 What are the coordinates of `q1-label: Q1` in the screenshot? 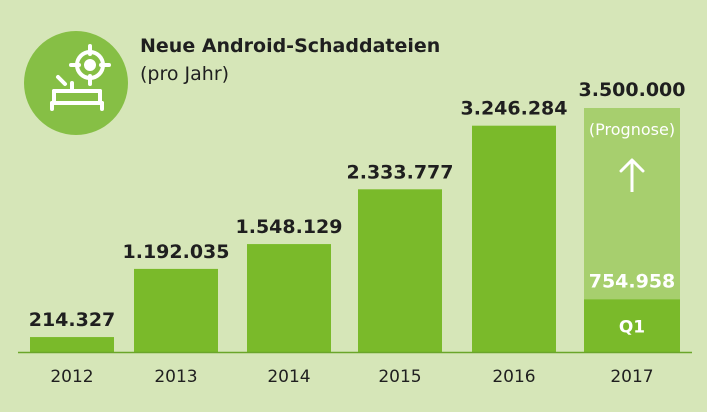 It's located at (632, 328).